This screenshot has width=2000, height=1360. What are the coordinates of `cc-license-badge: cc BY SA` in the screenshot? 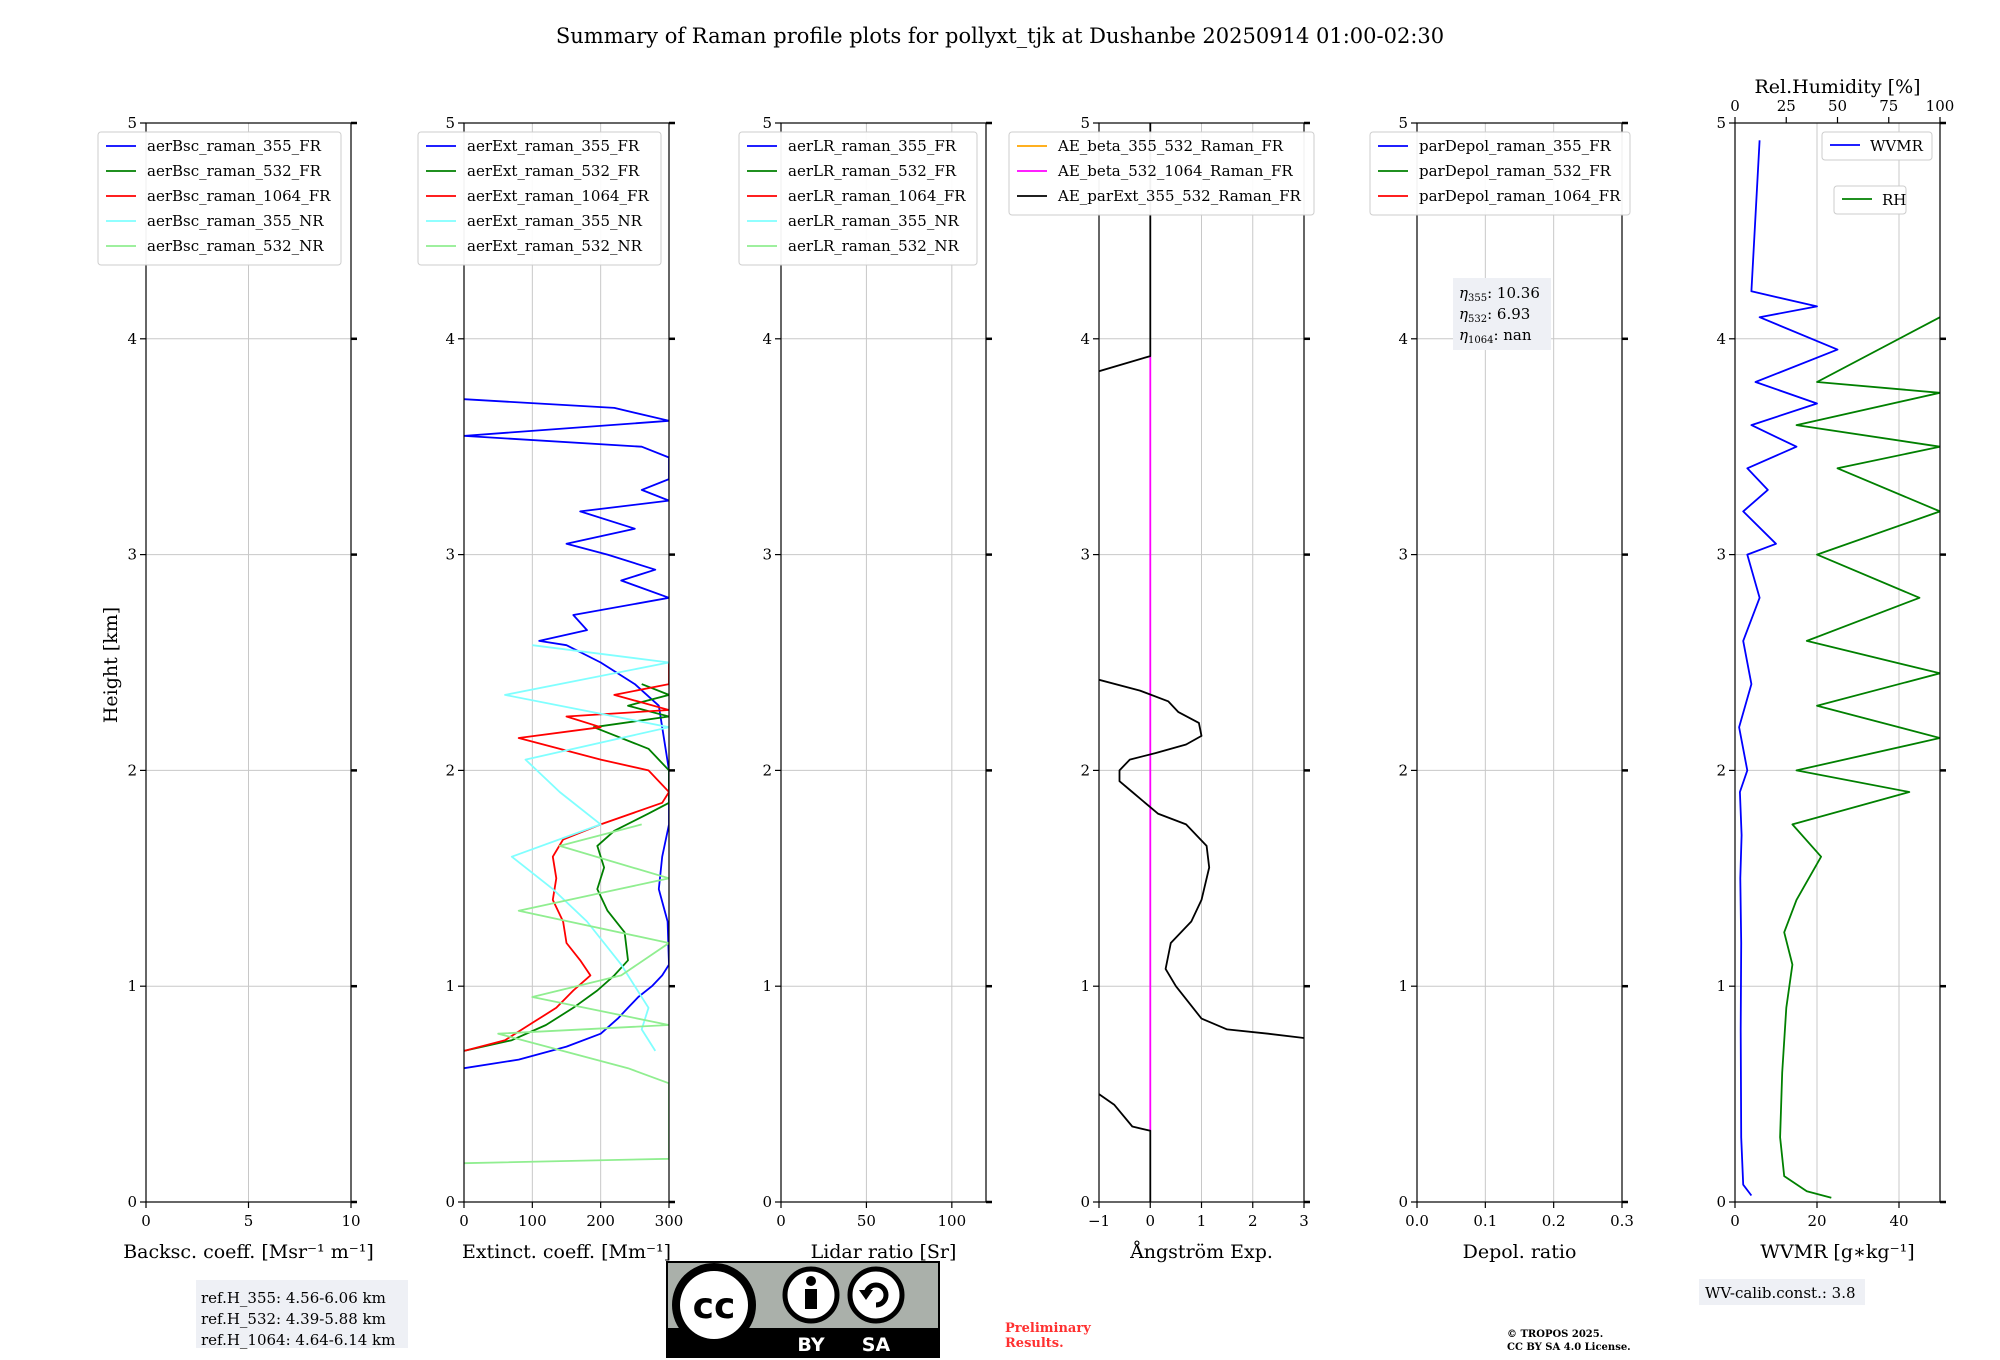 It's located at (803, 1309).